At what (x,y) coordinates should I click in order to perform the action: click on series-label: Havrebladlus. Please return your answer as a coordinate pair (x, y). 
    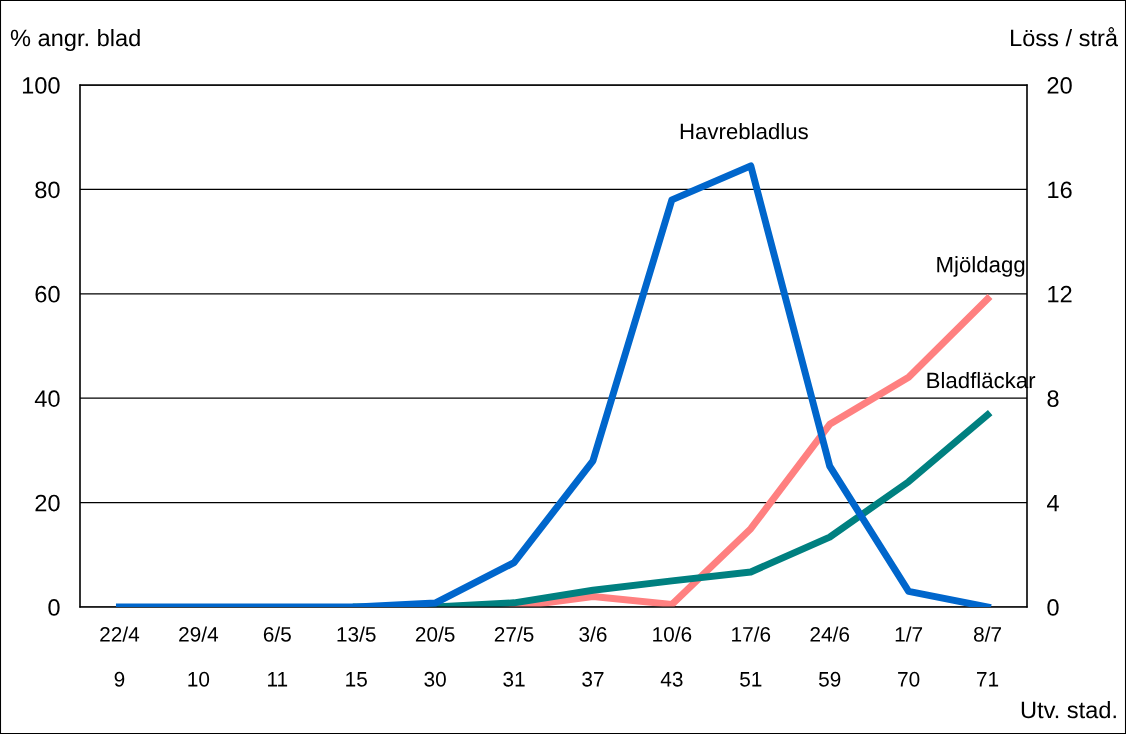
    Looking at the image, I should click on (744, 131).